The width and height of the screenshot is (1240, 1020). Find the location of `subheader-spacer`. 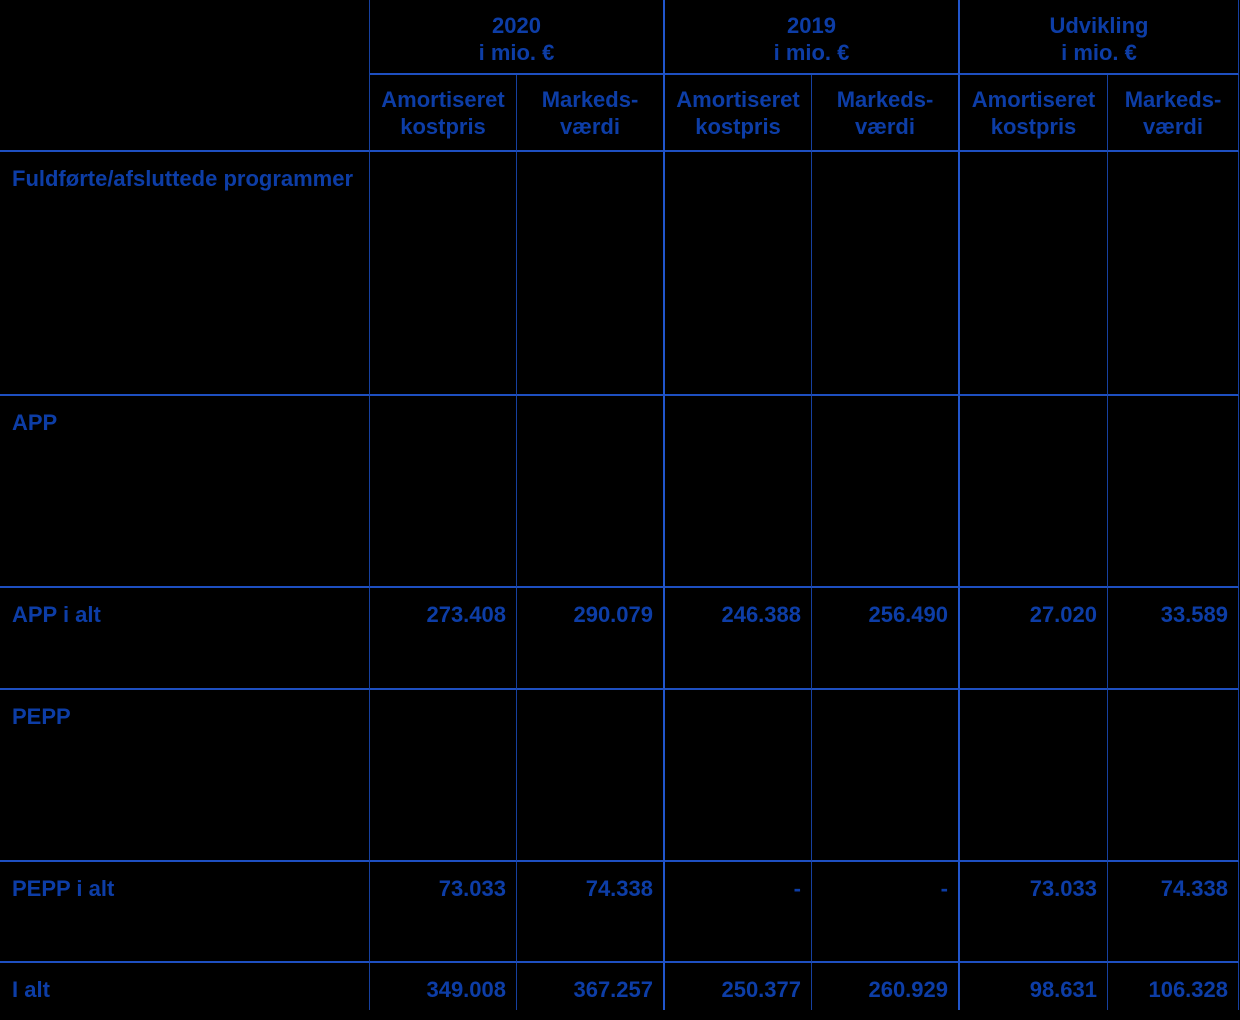

subheader-spacer is located at coordinates (185, 113).